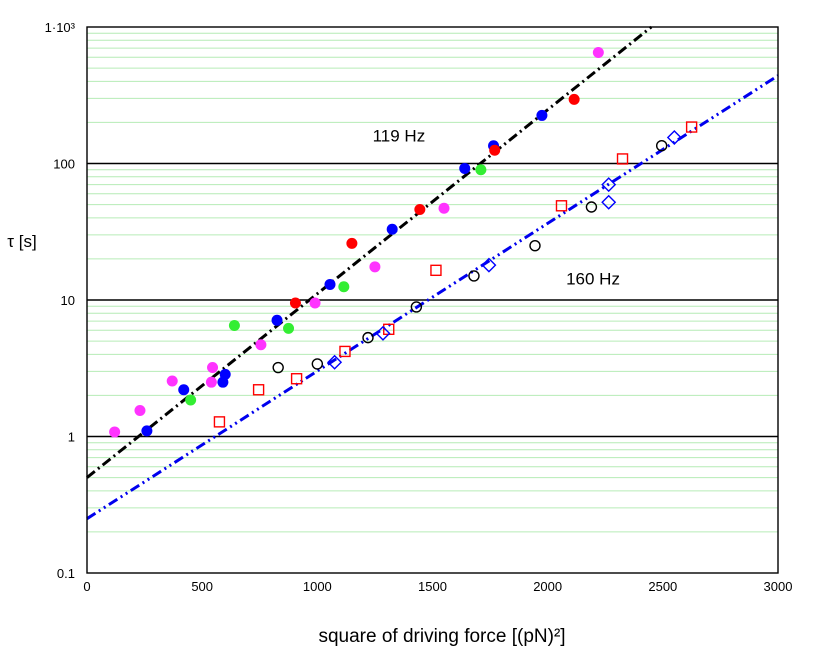 This screenshot has height=648, width=831. I want to click on y-tick-labels: 0.1 1 10 100 1·10³, so click(60, 300).